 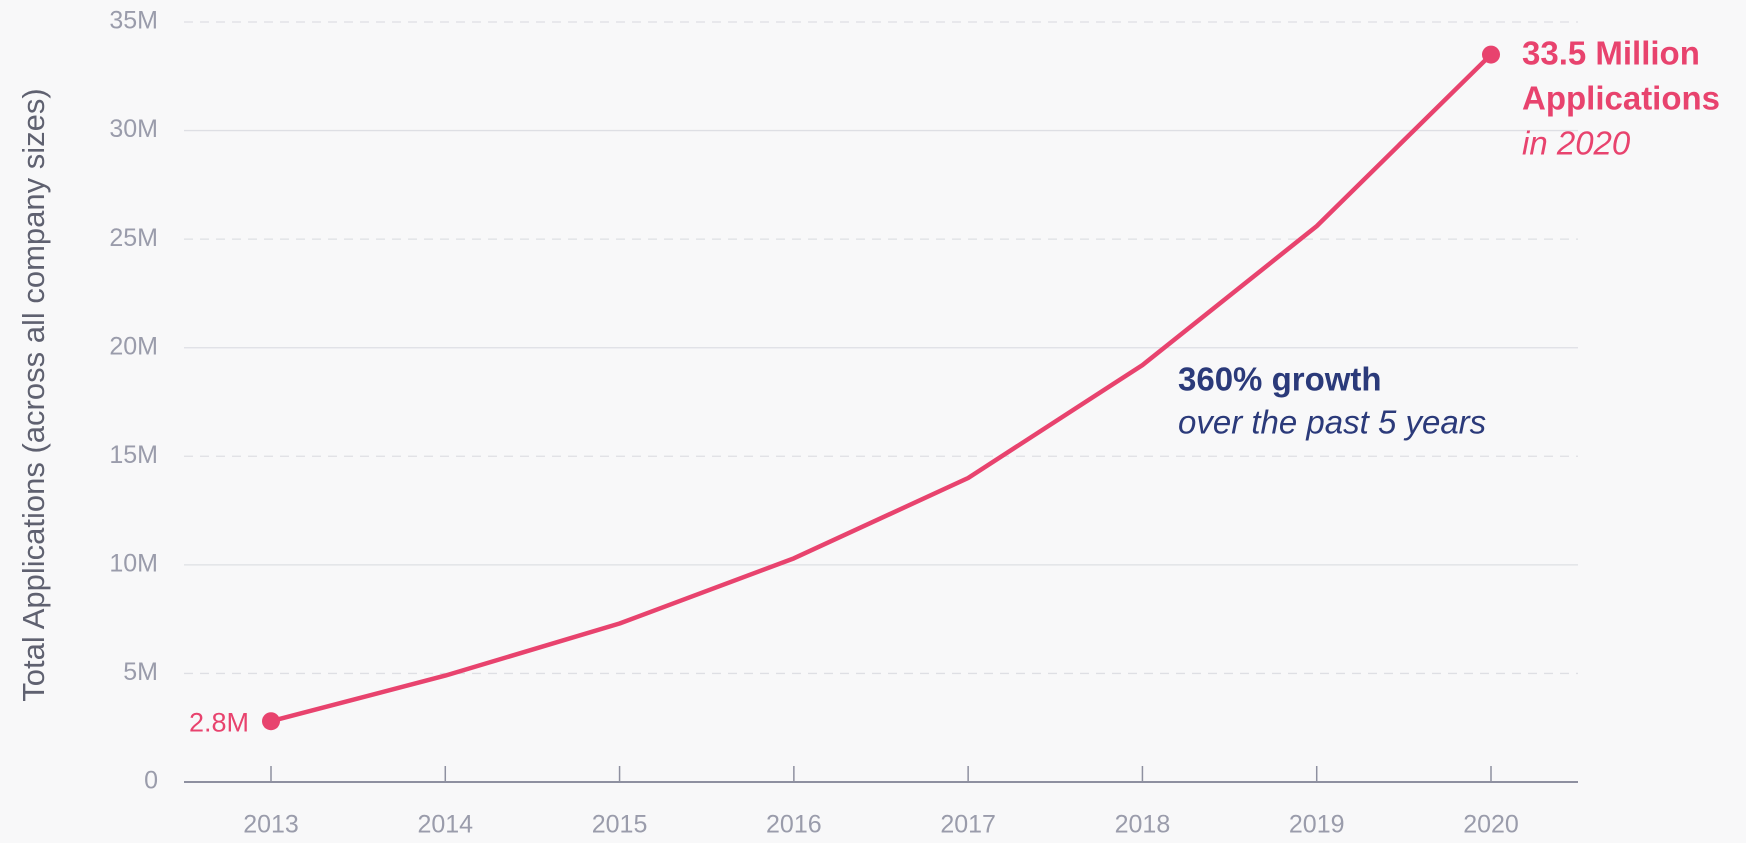 What do you see at coordinates (133, 346) in the screenshot?
I see `y-tick-label: 20M` at bounding box center [133, 346].